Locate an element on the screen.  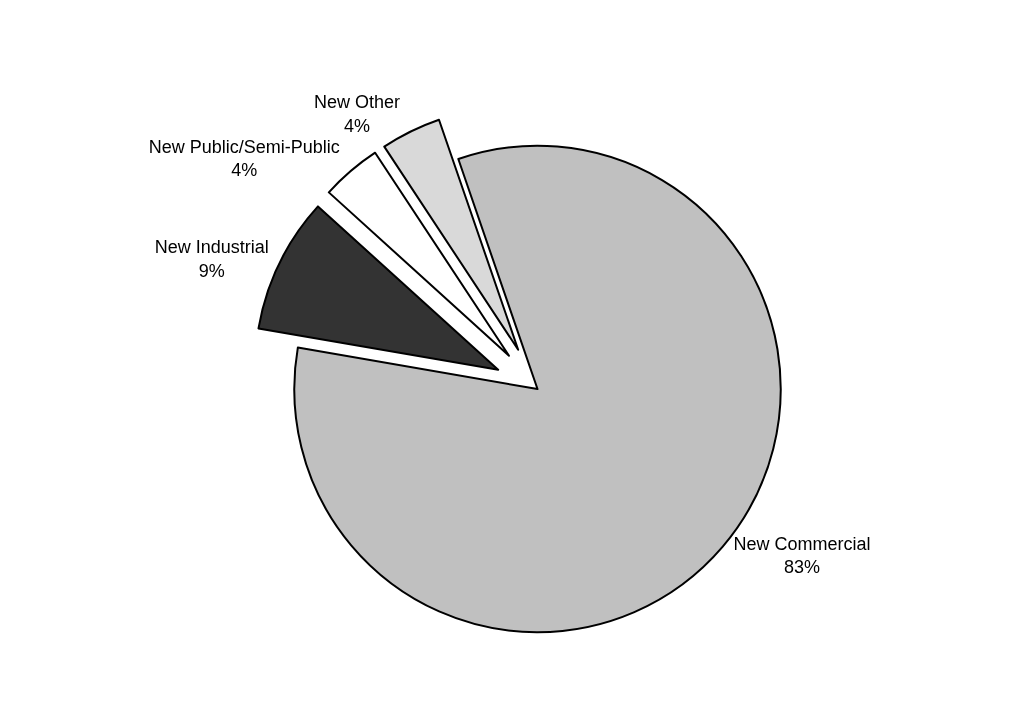
slice-label: New Other is located at coordinates (356, 102).